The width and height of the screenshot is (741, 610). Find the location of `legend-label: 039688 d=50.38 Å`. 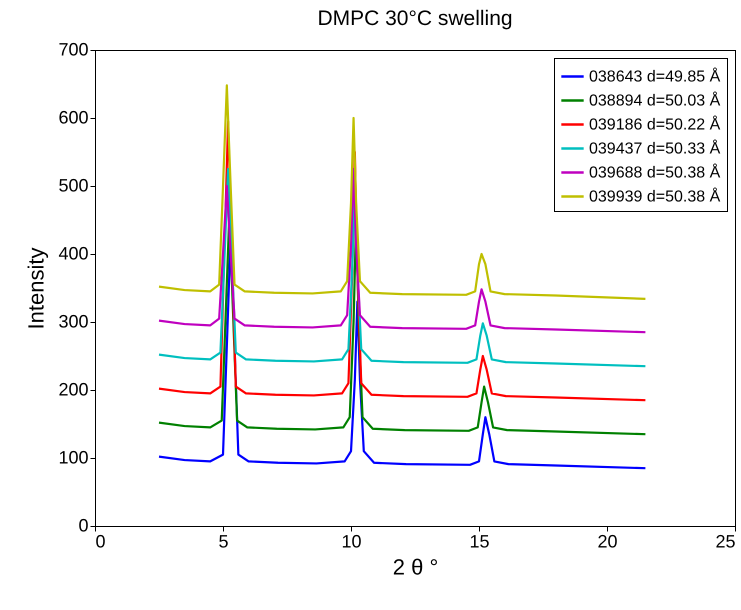

legend-label: 039688 d=50.38 Å is located at coordinates (655, 173).